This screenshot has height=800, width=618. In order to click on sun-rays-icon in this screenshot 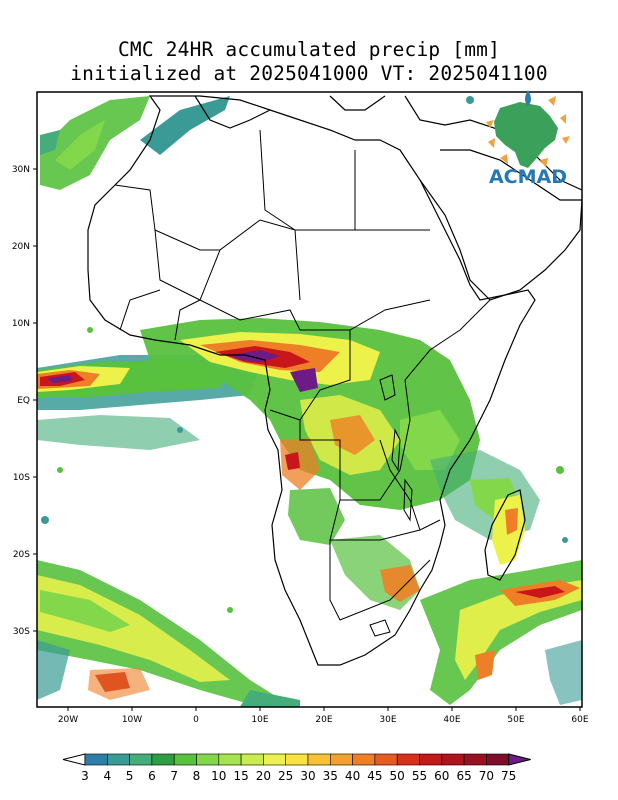, I will do `click(528, 132)`.